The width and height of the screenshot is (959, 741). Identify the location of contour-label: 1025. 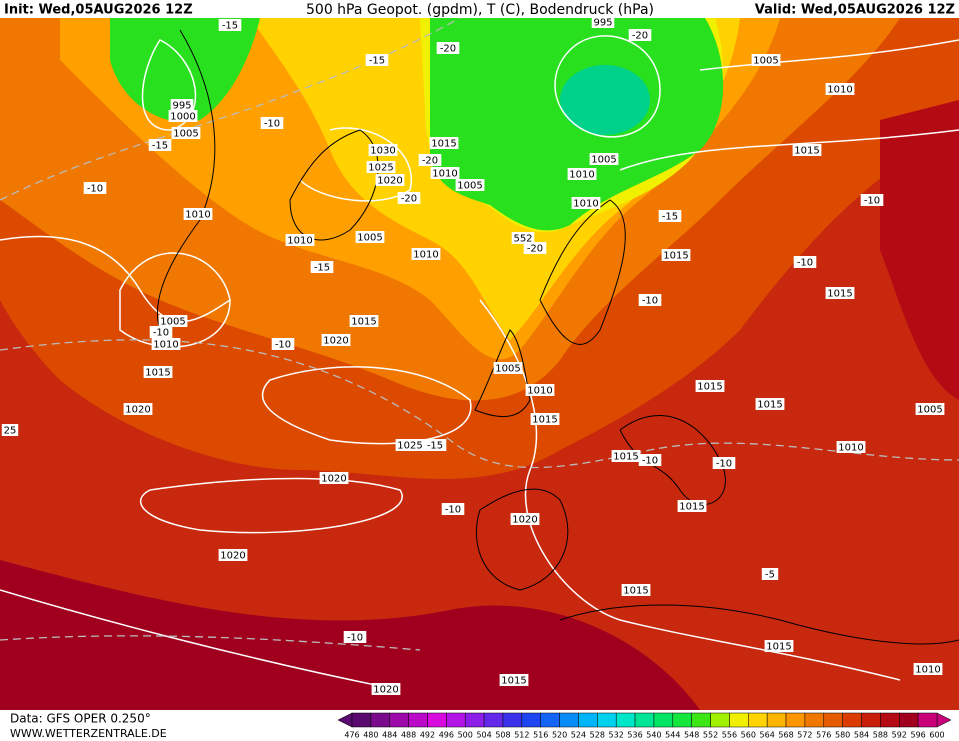
(380, 168).